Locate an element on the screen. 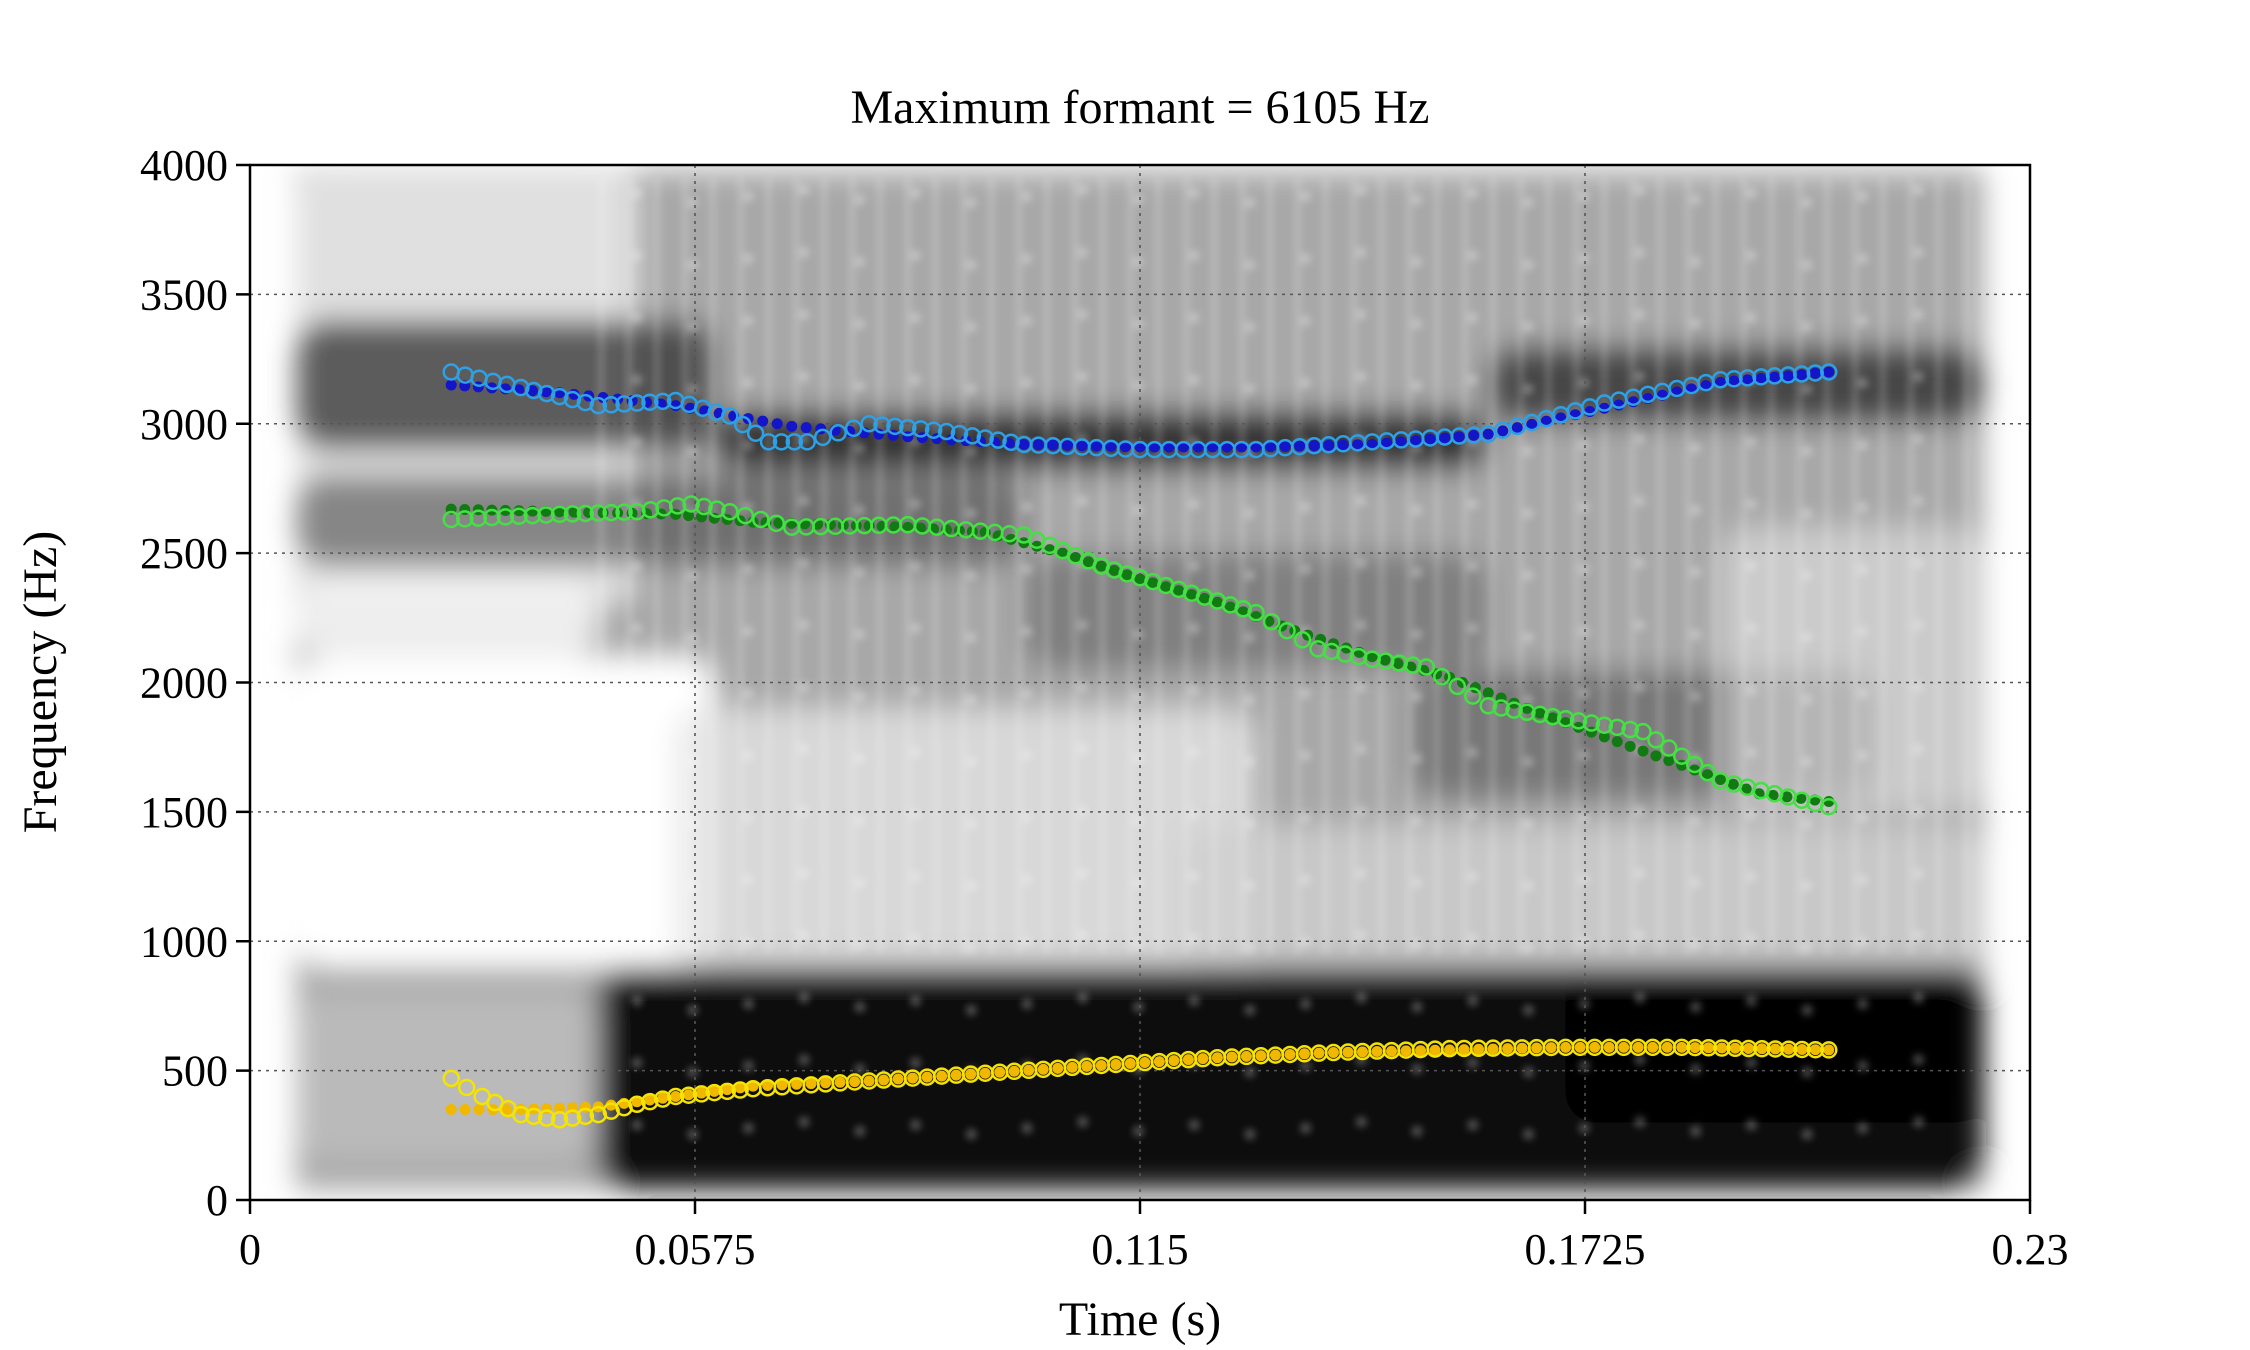  y-tick-label: 3000 is located at coordinates (184, 424).